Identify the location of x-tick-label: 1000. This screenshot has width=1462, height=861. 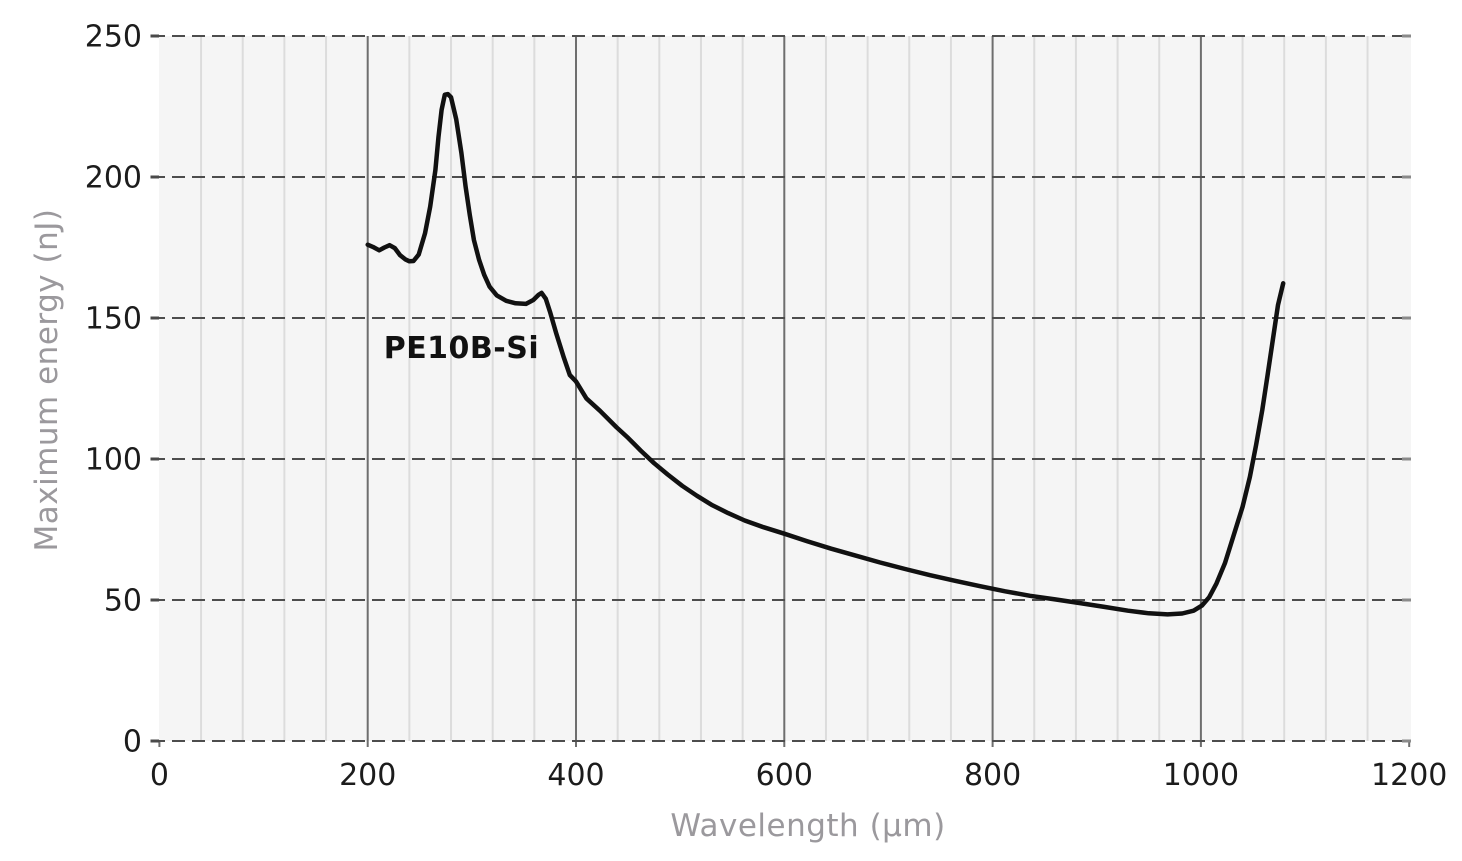
(1201, 775).